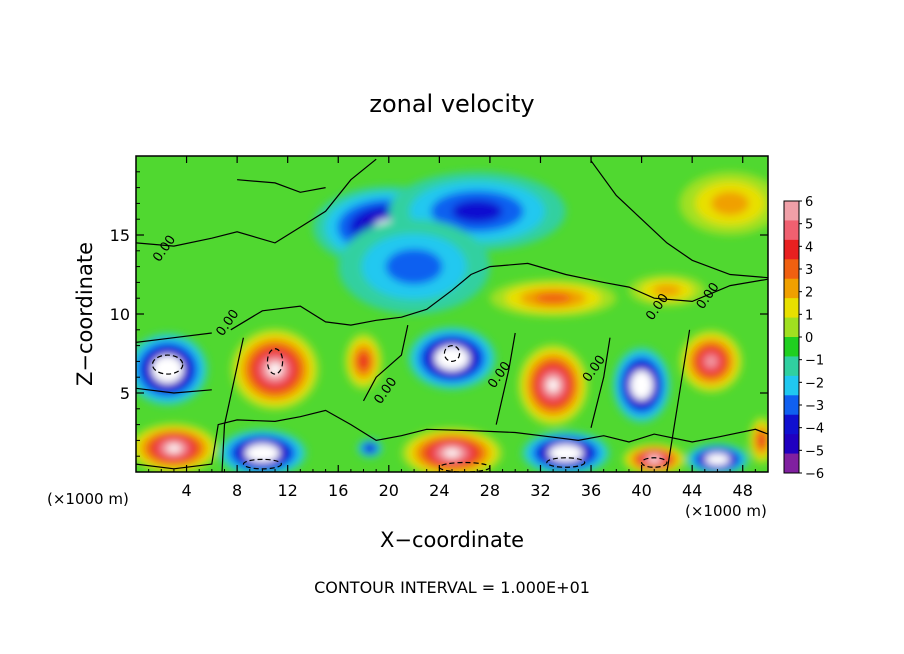  I want to click on x-tick-label: 28, so click(490, 490).